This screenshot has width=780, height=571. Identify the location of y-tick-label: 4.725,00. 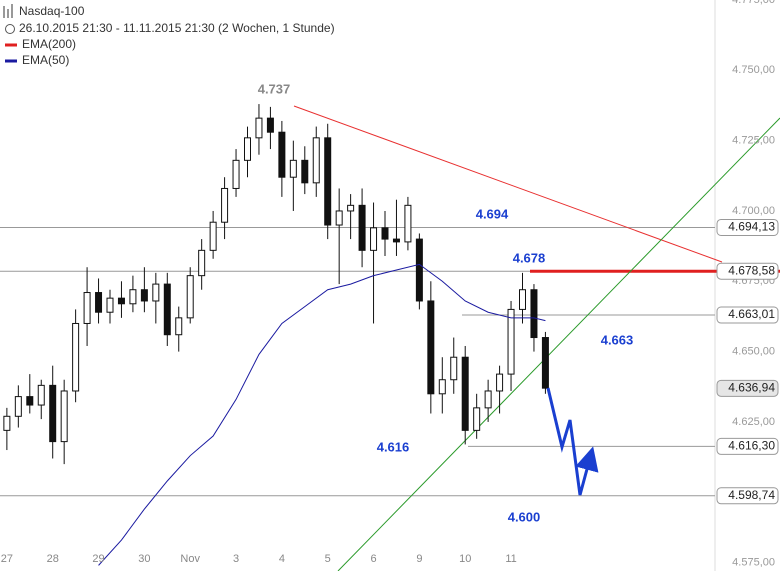
(753, 141).